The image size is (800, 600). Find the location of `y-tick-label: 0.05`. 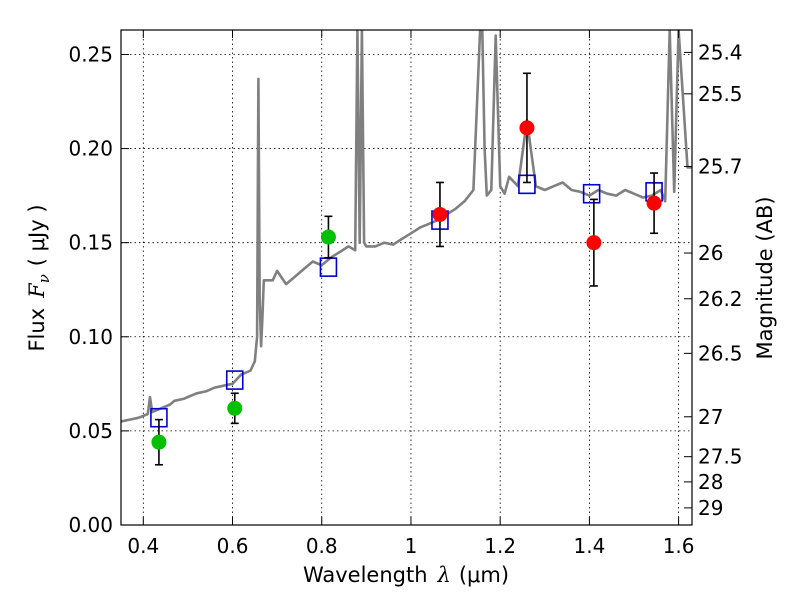

y-tick-label: 0.05 is located at coordinates (90, 431).